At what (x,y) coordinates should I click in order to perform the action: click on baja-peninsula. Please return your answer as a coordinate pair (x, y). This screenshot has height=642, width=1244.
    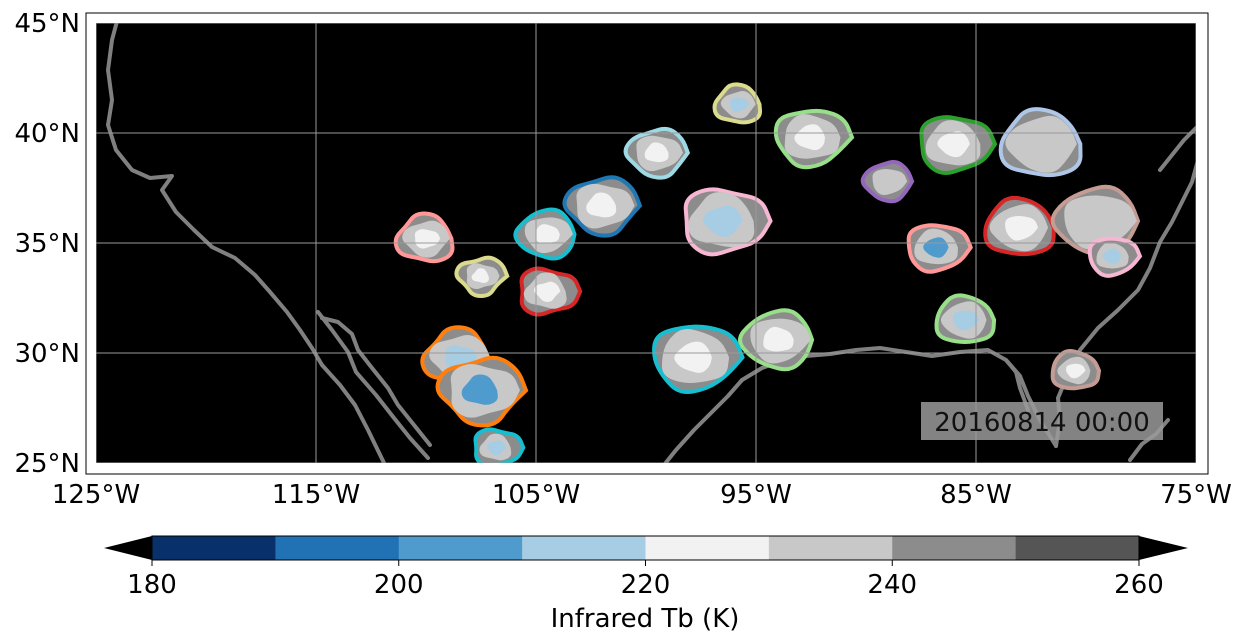
    Looking at the image, I should click on (373, 385).